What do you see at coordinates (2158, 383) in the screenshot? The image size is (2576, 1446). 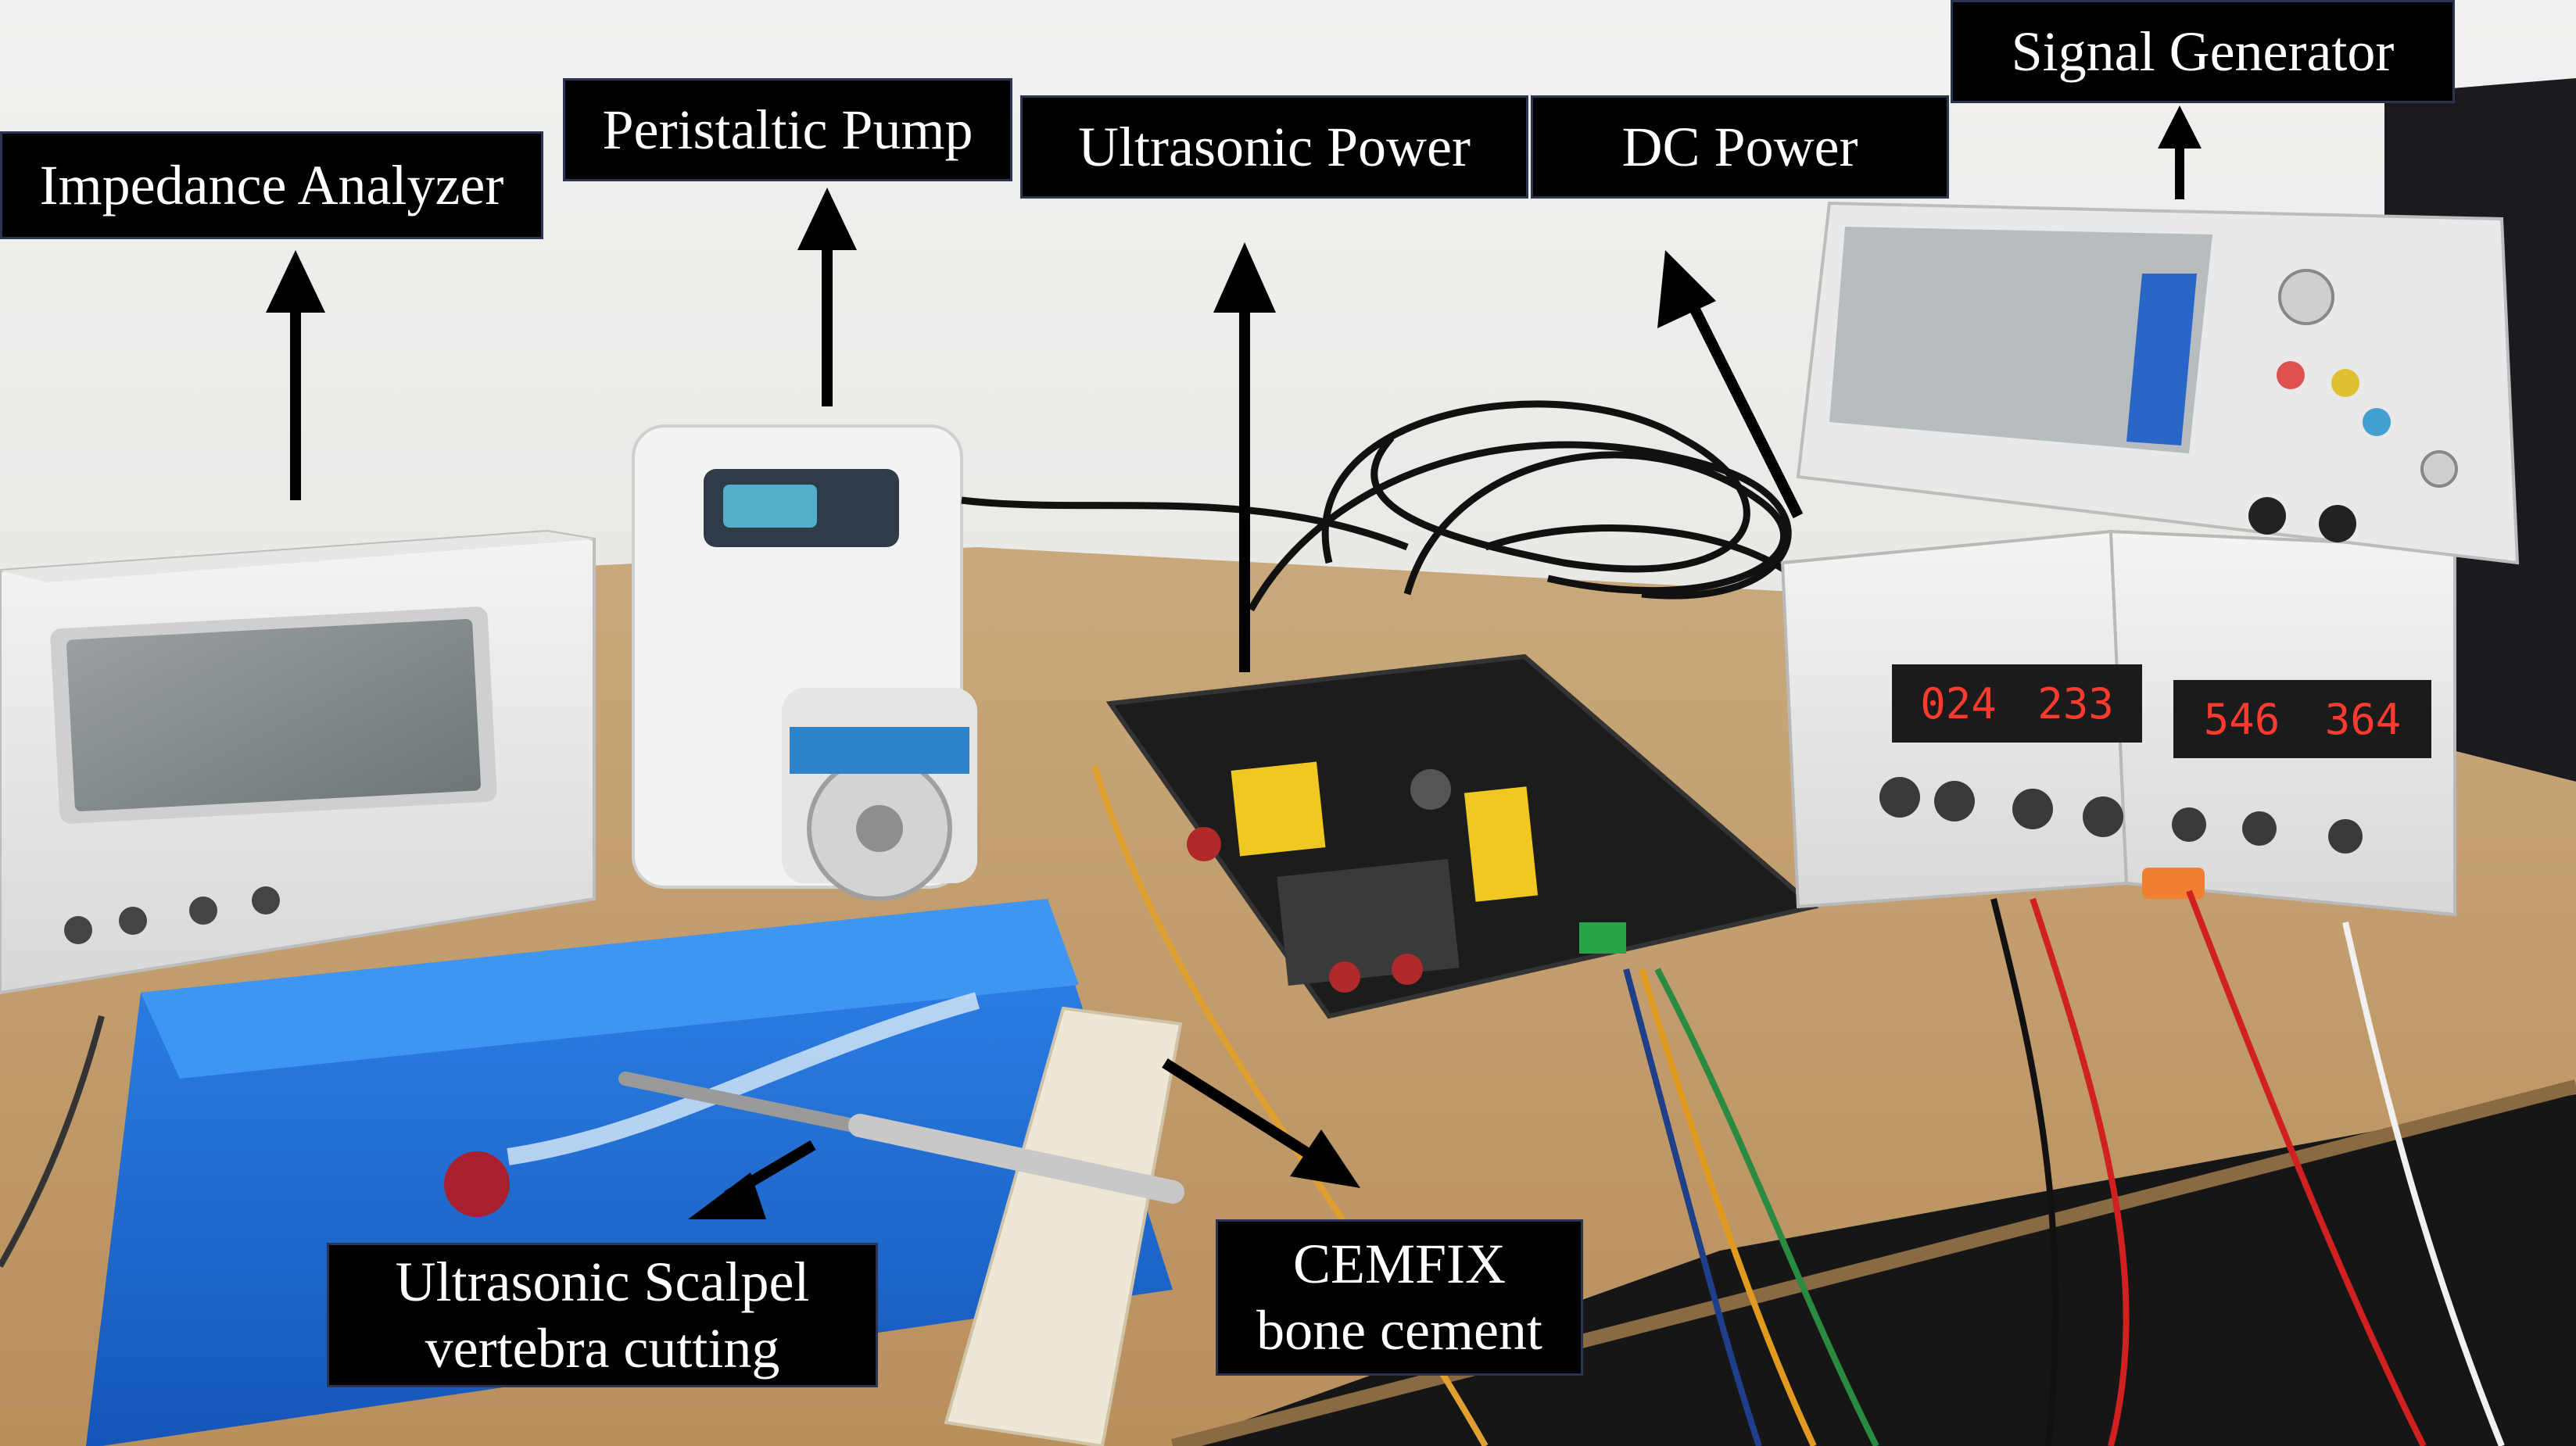 I see `signal-generator-device` at bounding box center [2158, 383].